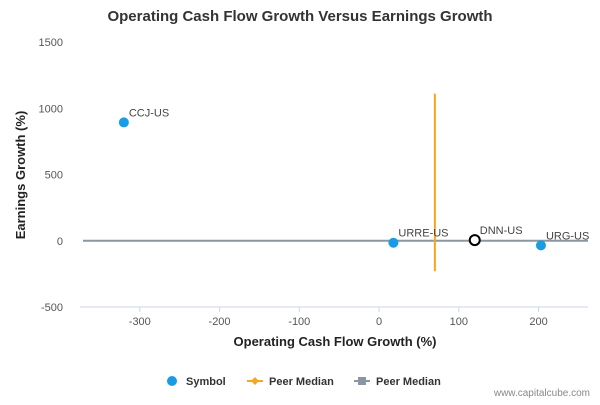 This screenshot has height=405, width=600. What do you see at coordinates (501, 231) in the screenshot?
I see `data-point-label: DNN-US` at bounding box center [501, 231].